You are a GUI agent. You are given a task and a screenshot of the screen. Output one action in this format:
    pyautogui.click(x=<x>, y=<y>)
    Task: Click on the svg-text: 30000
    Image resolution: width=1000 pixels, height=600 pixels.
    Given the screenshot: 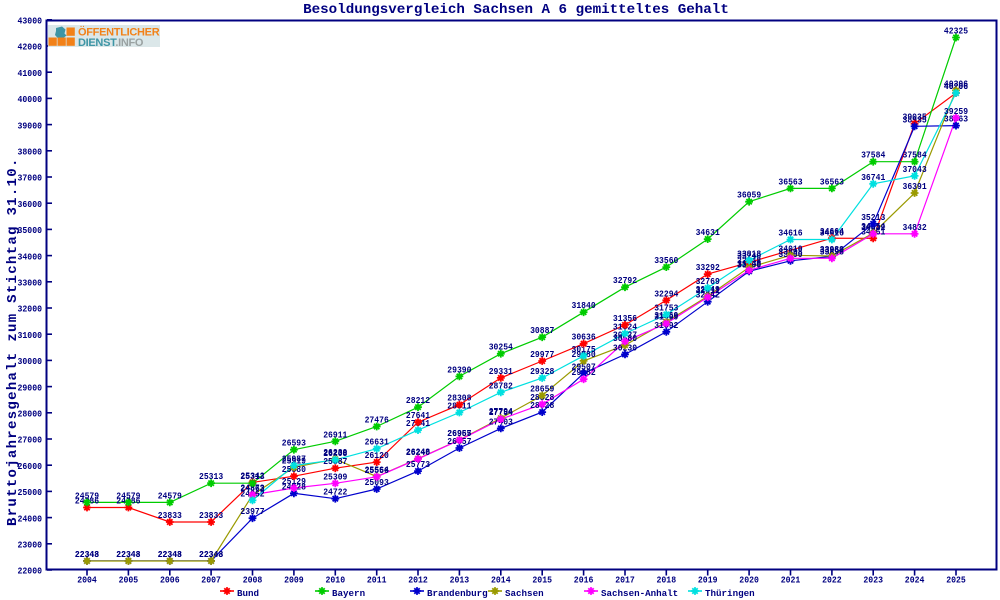 What is the action you would take?
    pyautogui.click(x=30, y=362)
    